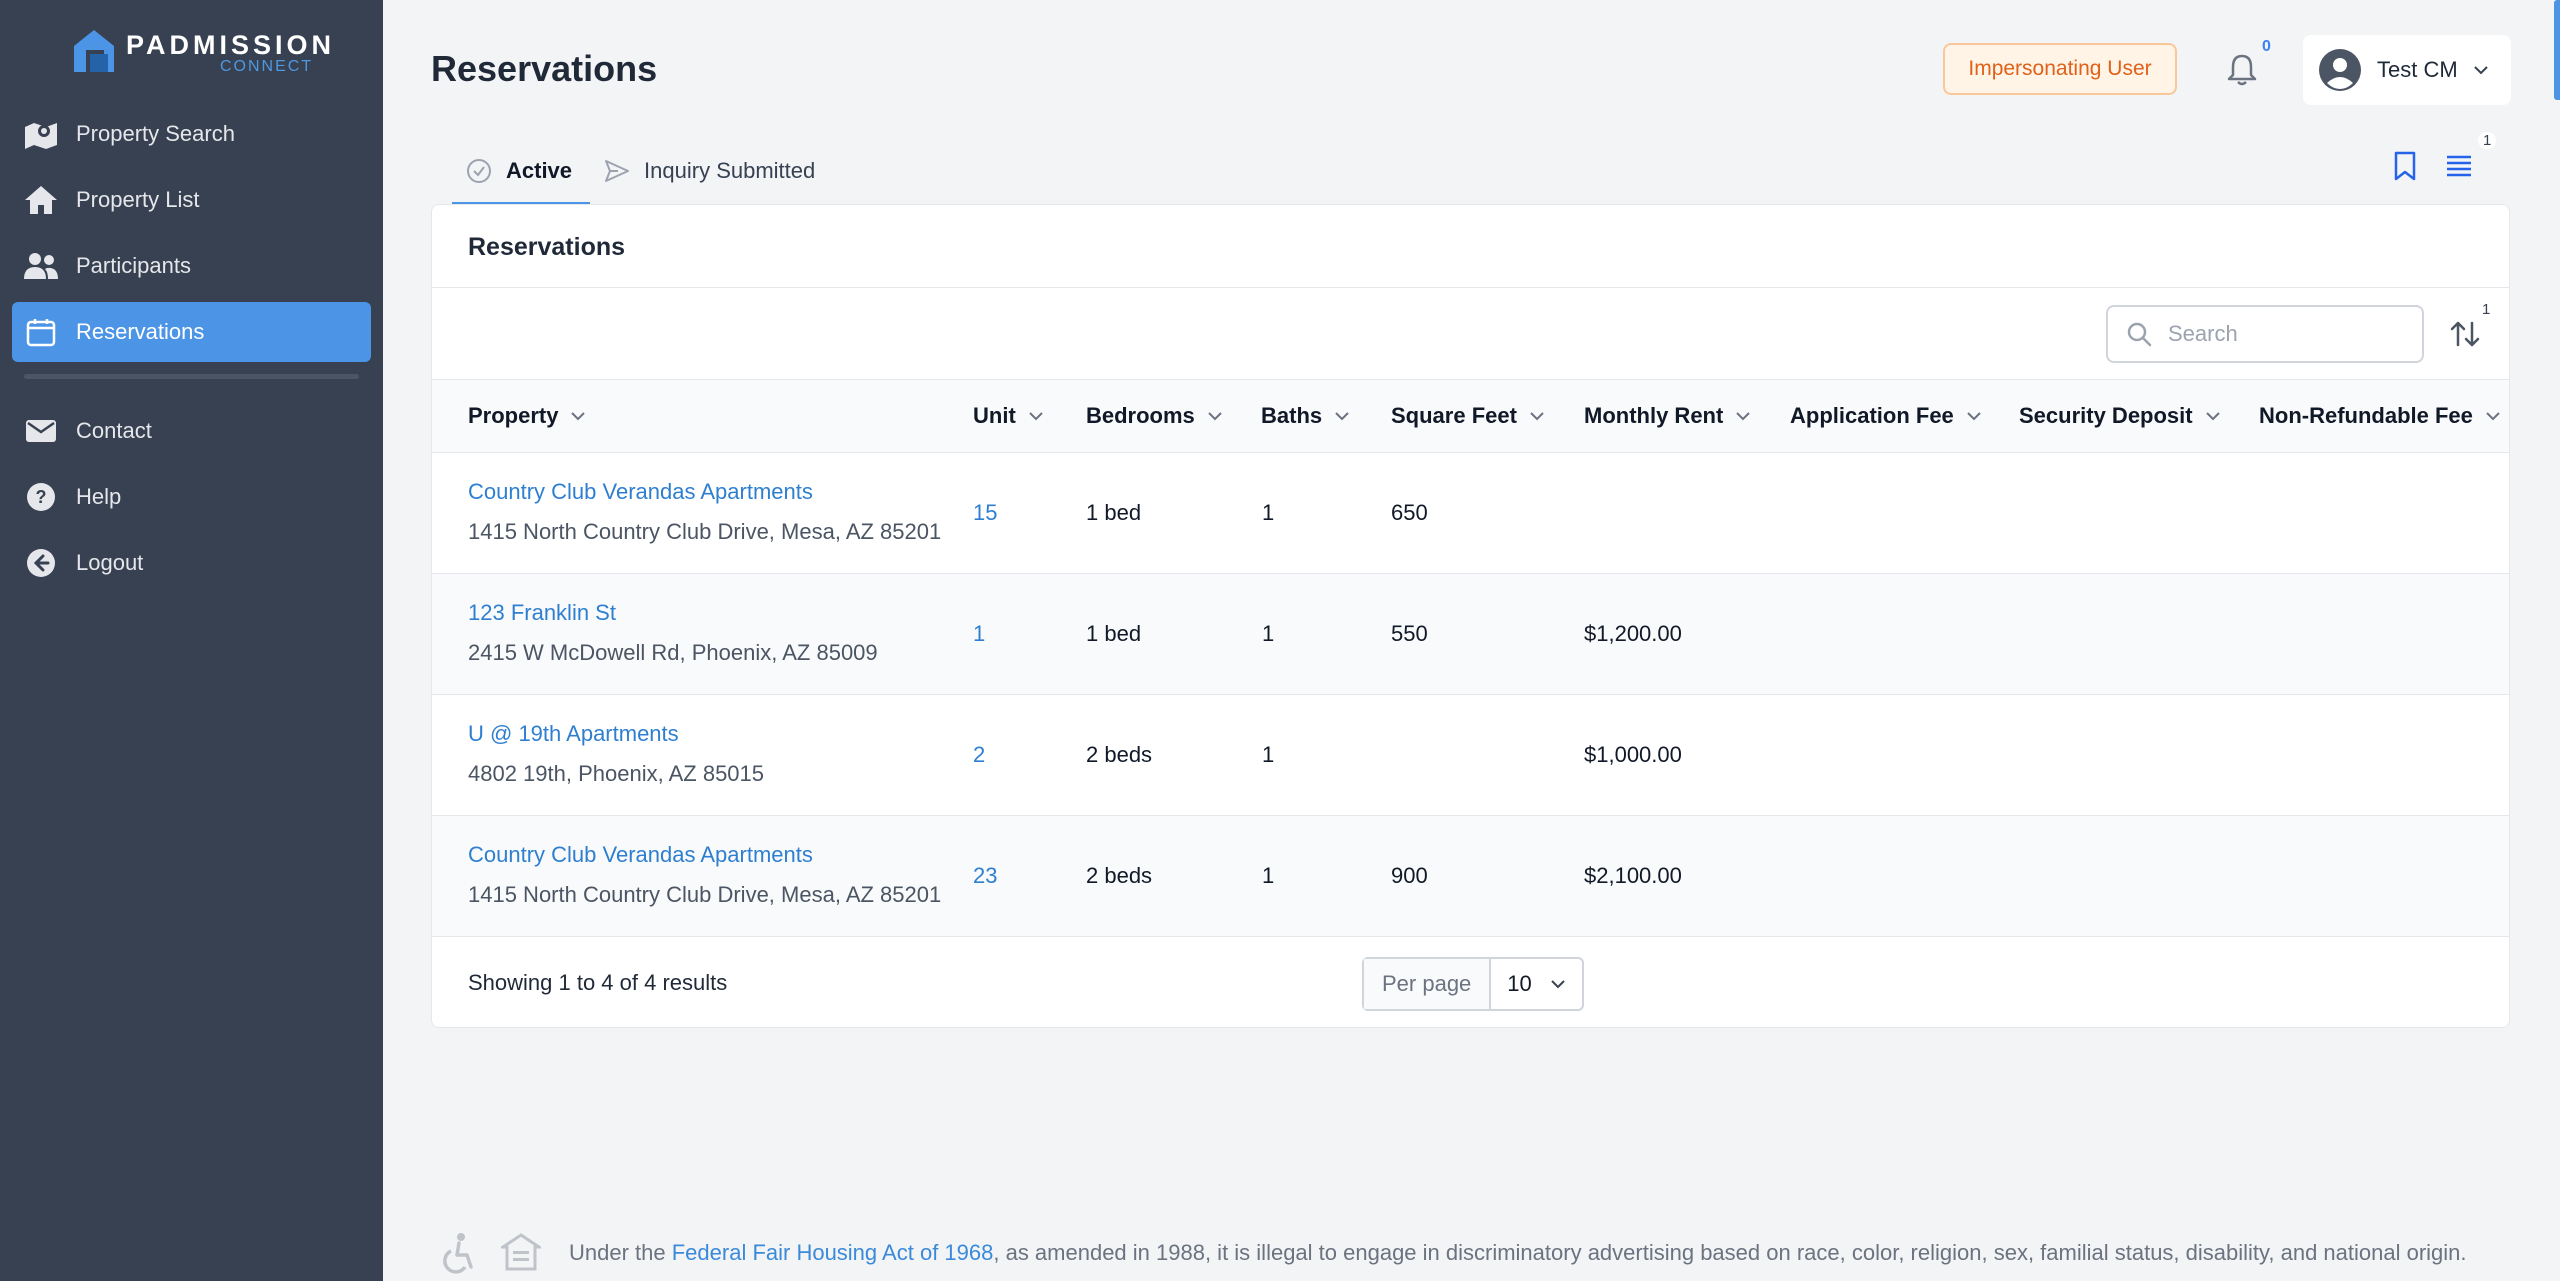 The image size is (2560, 1281). I want to click on column-header-non-refundable-fee: Non-Refundable Fee, so click(2380, 416).